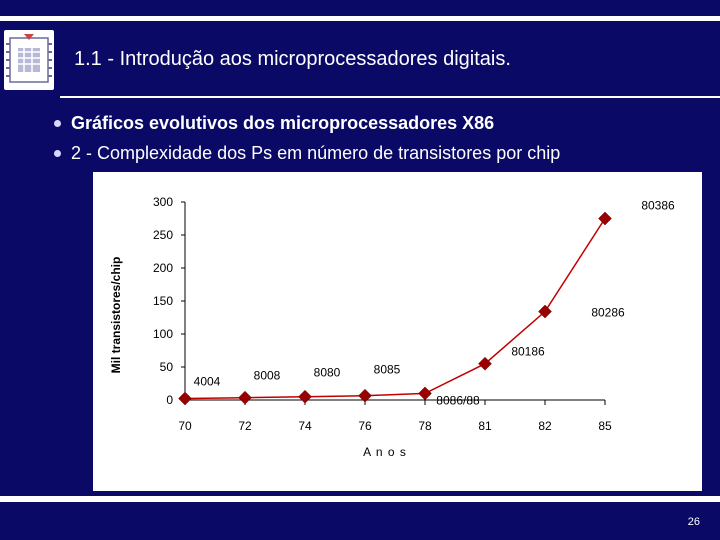  What do you see at coordinates (245, 426) in the screenshot?
I see `x-tick-label: 72` at bounding box center [245, 426].